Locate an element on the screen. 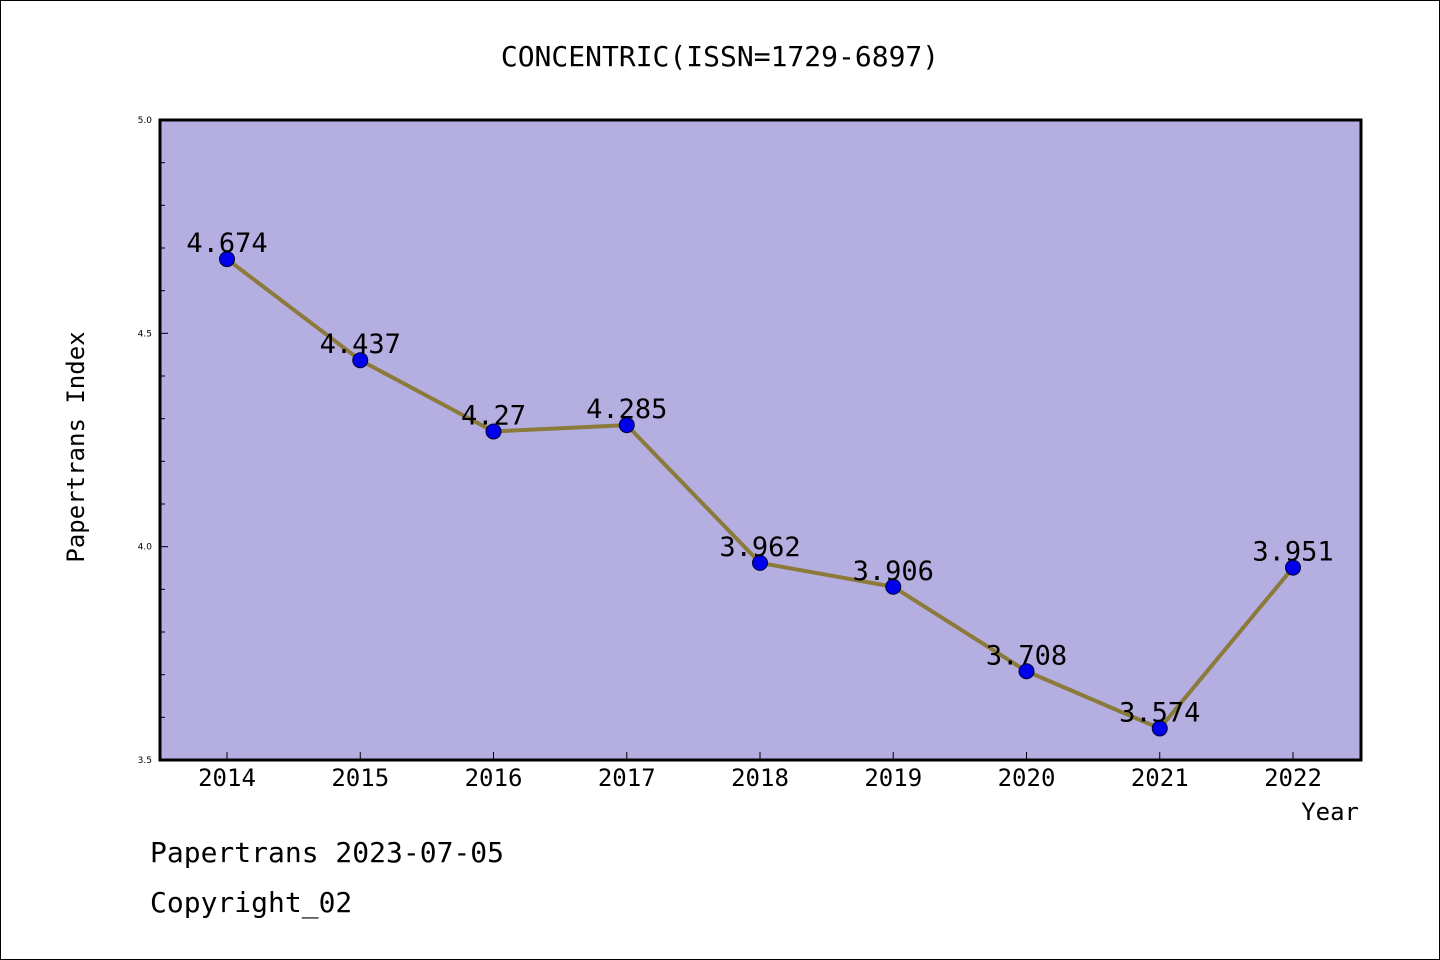 Image resolution: width=1440 pixels, height=960 pixels. x-tick-label: 2018 is located at coordinates (760, 778).